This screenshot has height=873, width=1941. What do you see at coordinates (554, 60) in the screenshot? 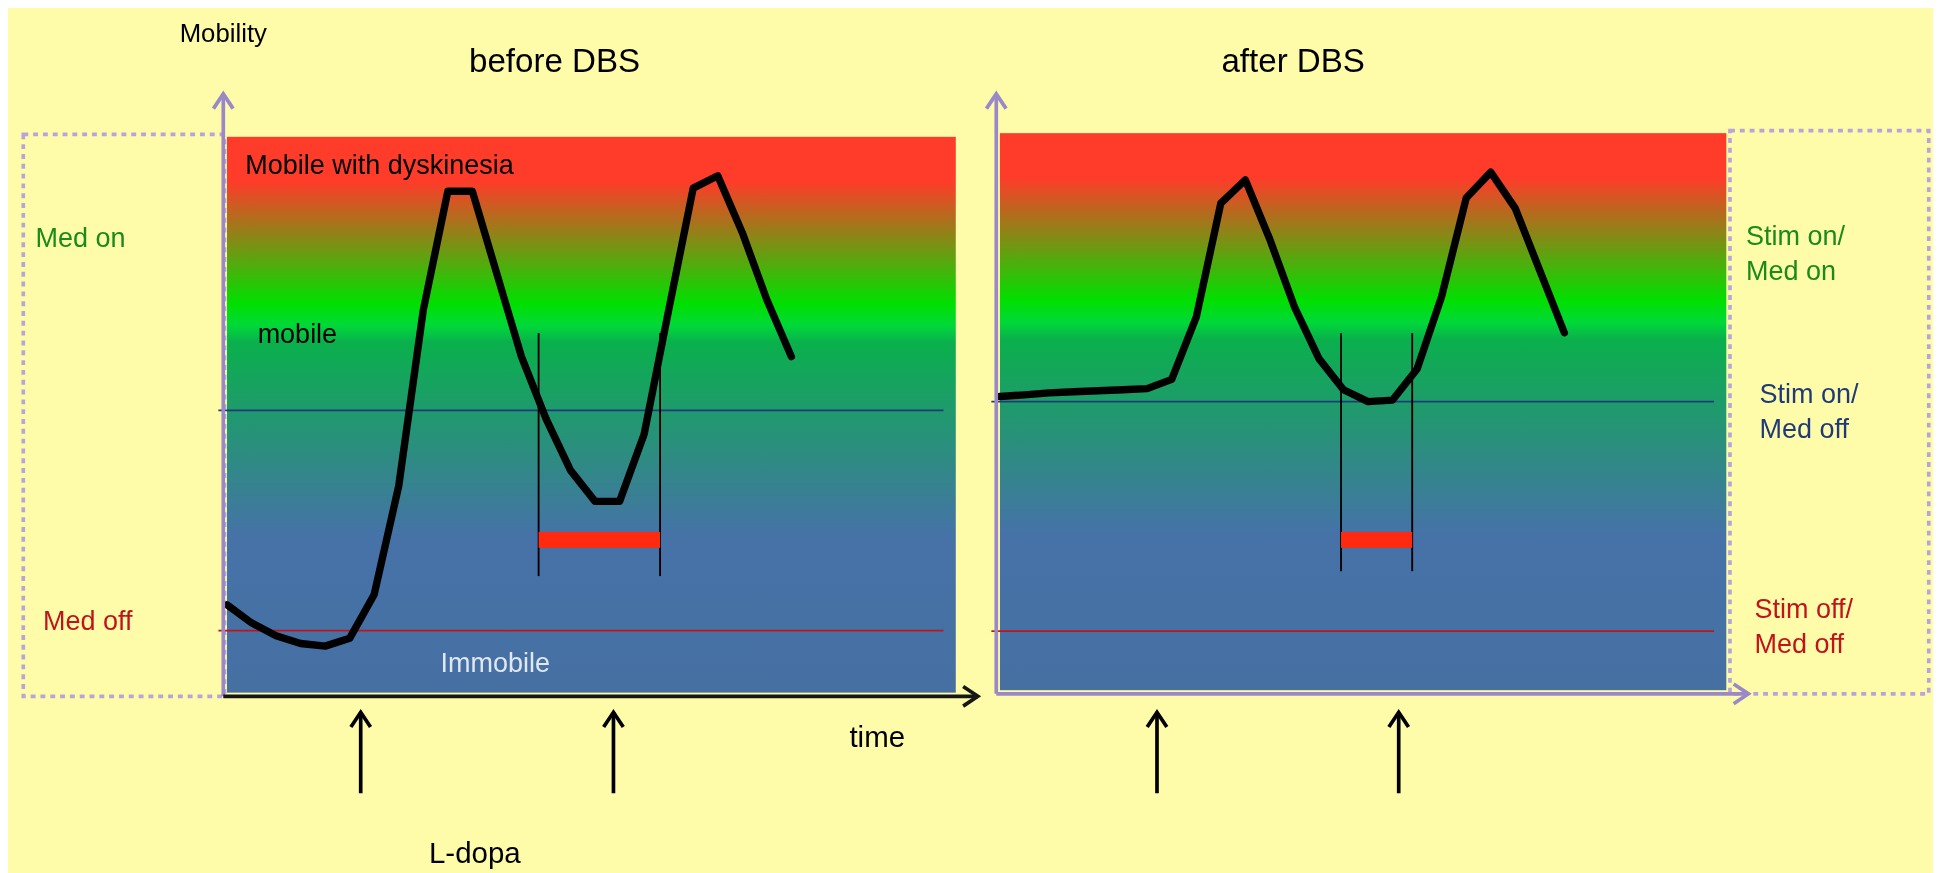
I see `chart-title: before DBS` at bounding box center [554, 60].